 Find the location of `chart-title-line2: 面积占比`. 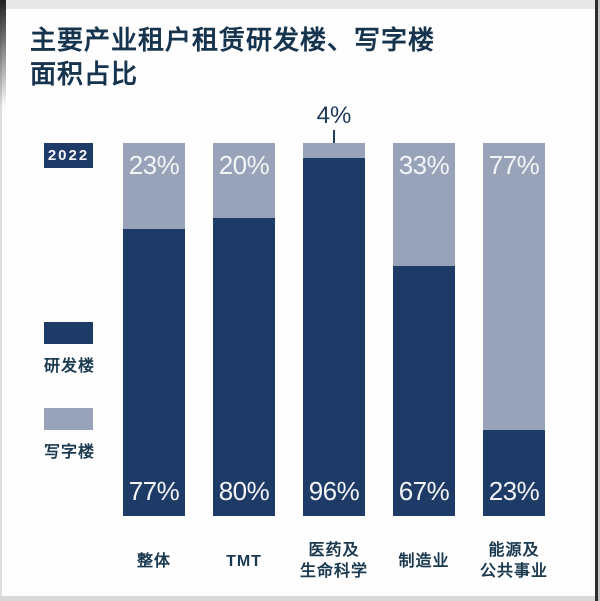

chart-title-line2: 面积占比 is located at coordinates (84, 75).